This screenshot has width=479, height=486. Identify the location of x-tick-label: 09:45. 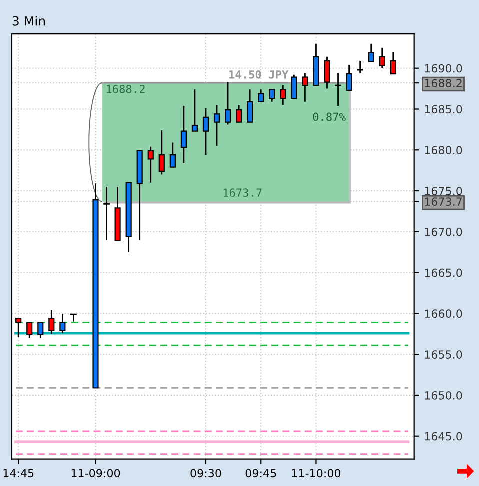
(261, 473).